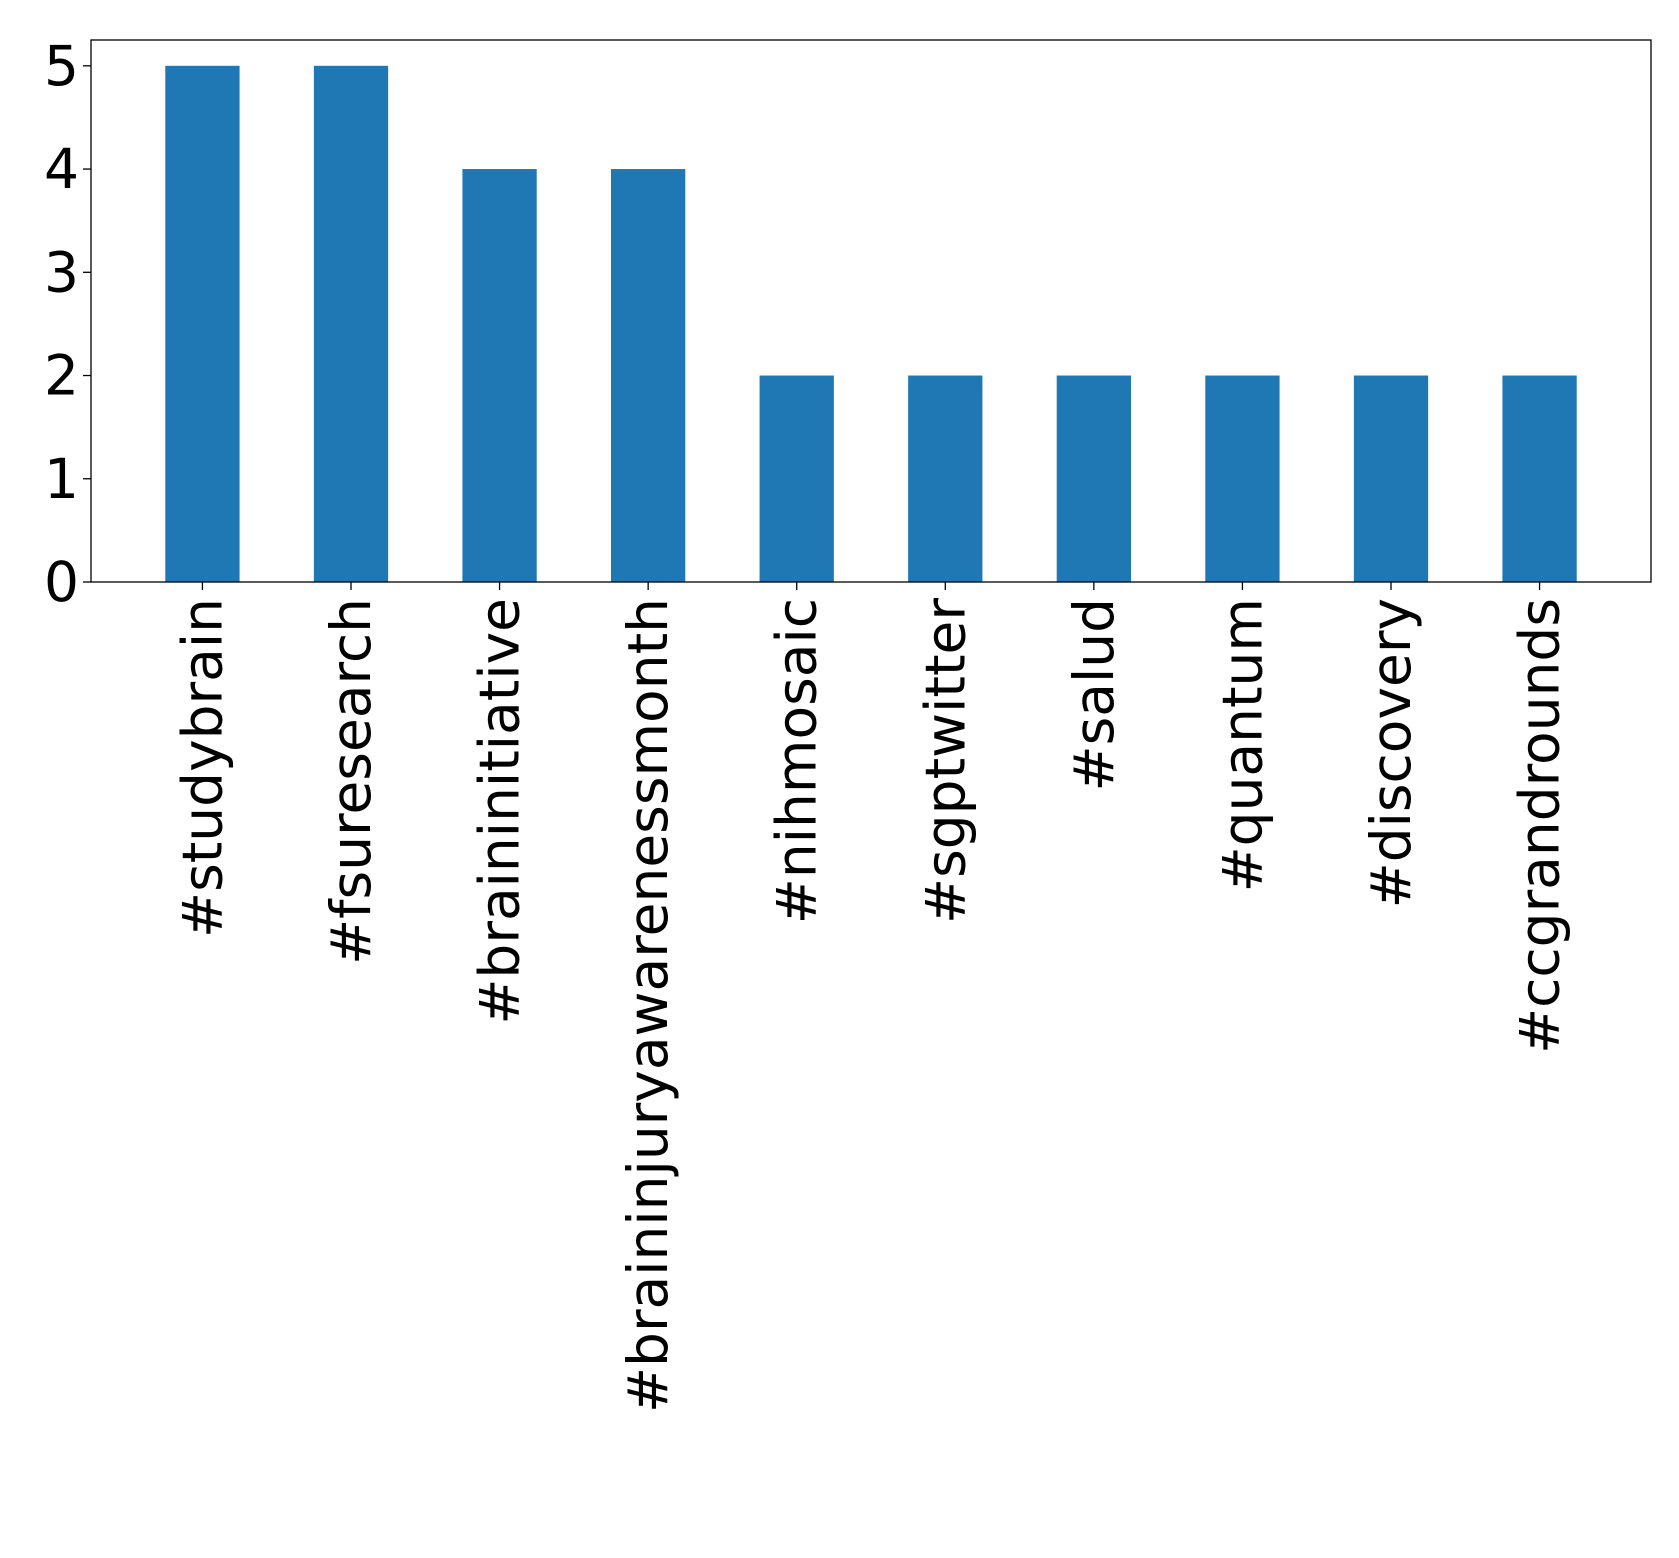  What do you see at coordinates (796, 478) in the screenshot?
I see `bar-nihmosaic` at bounding box center [796, 478].